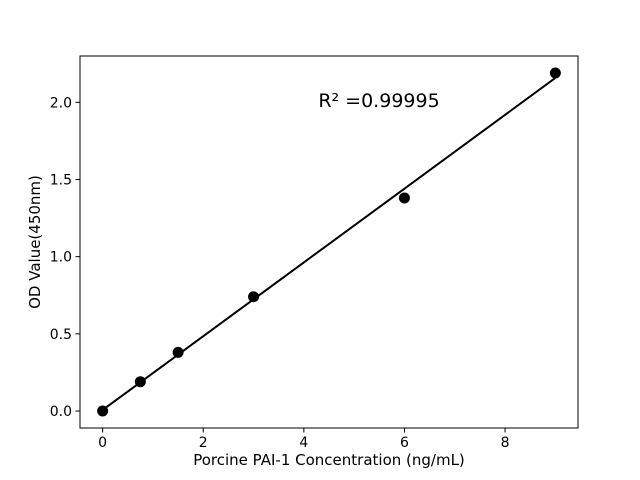 The image size is (640, 480). Describe the element at coordinates (203, 443) in the screenshot. I see `x-tick-label: 2` at that location.